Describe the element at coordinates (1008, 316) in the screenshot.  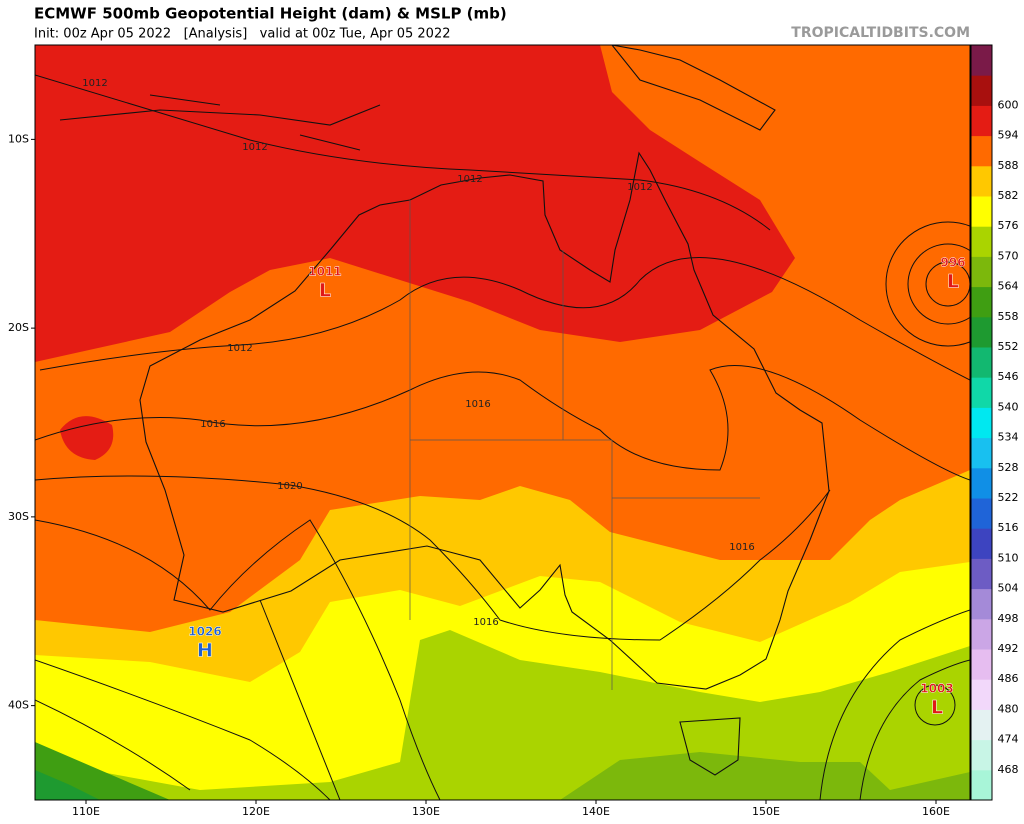
I see `colorbar-label: 558` at that location.